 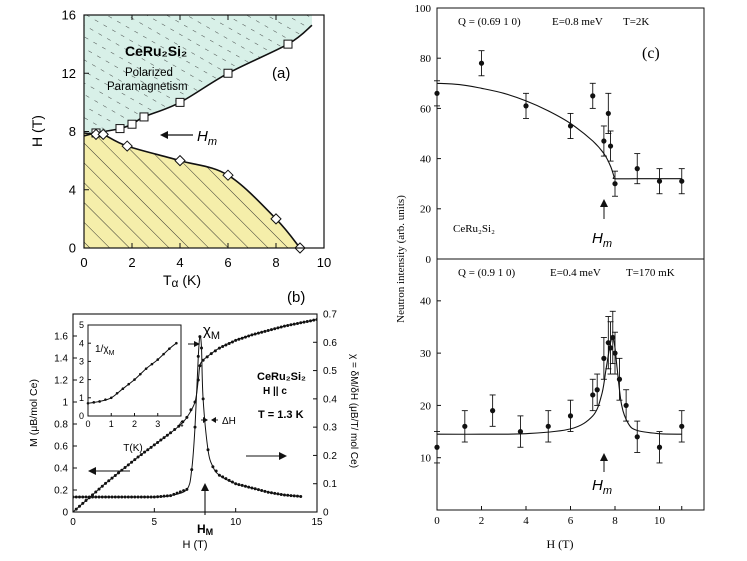 I want to click on panel-b-right-y-tick-label: 0.5, so click(x=330, y=371).